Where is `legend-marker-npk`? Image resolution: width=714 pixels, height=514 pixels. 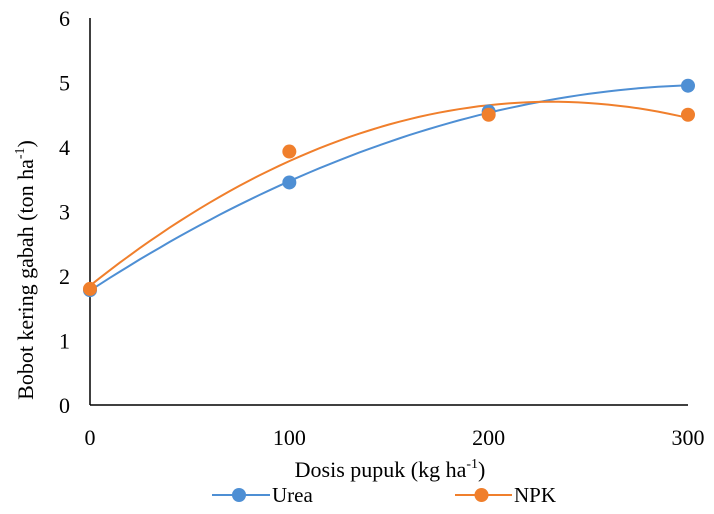 legend-marker-npk is located at coordinates (481, 495).